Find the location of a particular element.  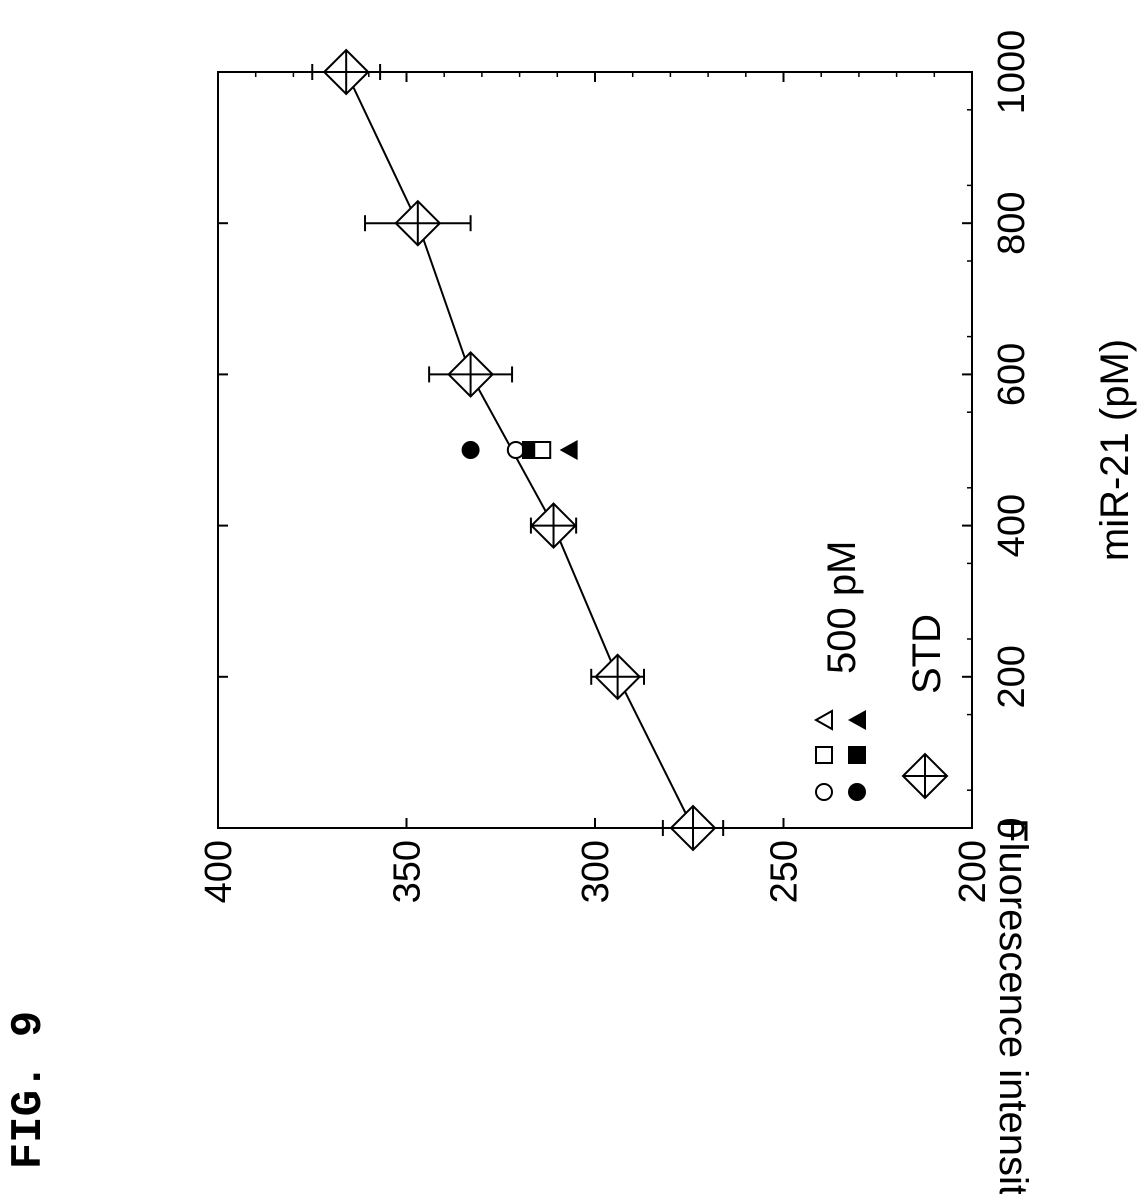

series-filled-triangle is located at coordinates (568, 450).